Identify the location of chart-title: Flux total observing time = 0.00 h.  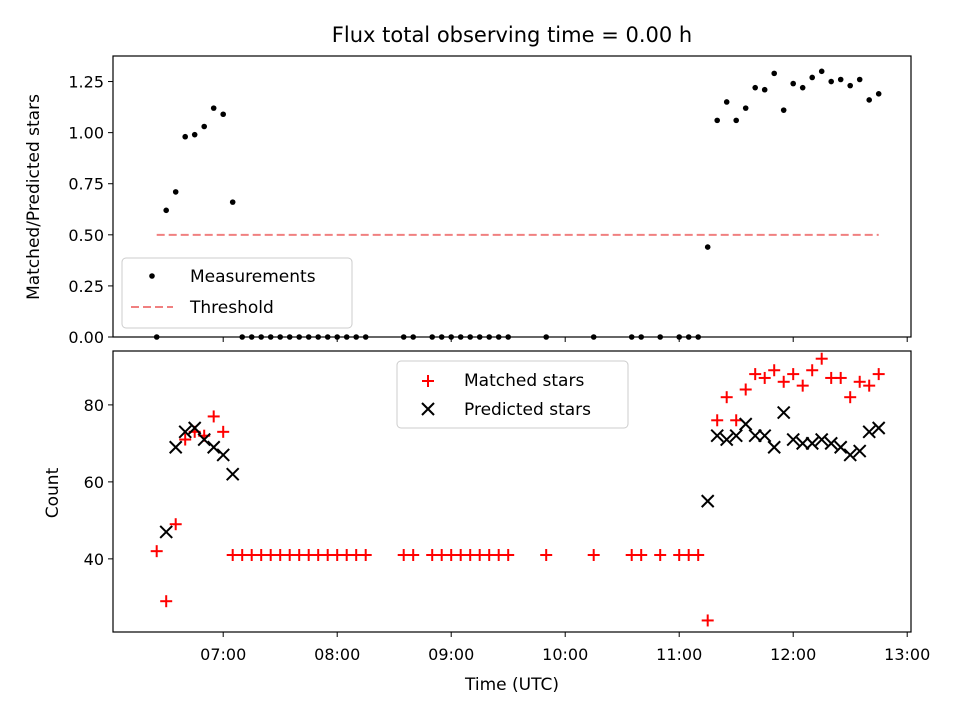
(512, 35).